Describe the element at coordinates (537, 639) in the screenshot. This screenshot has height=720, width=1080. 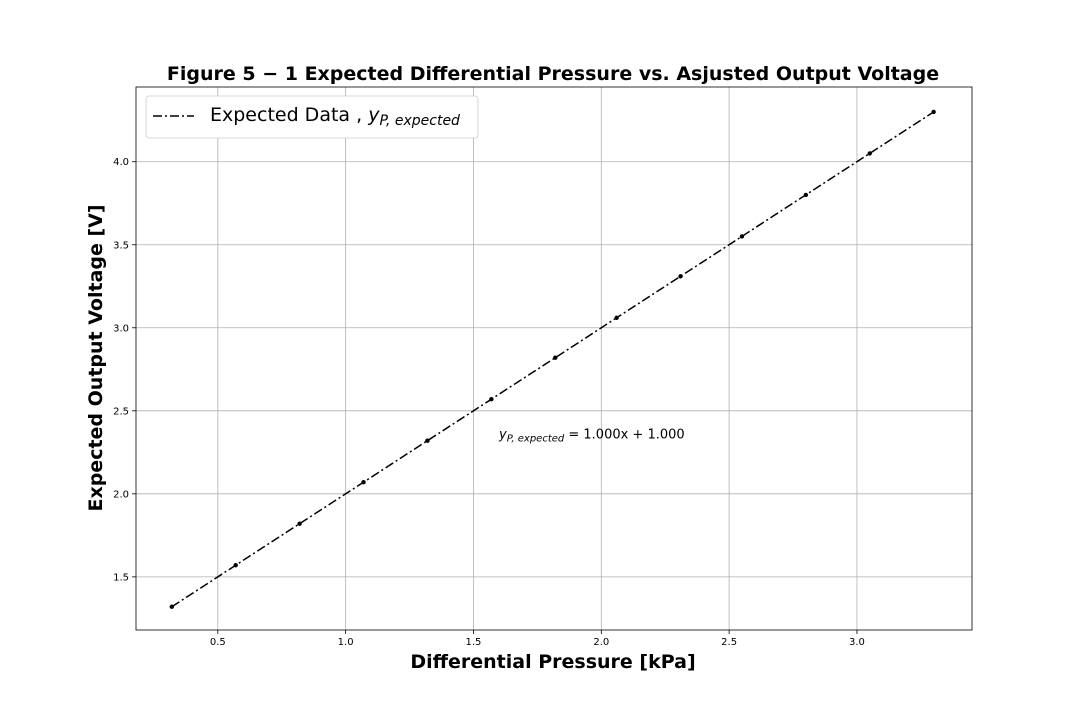
I see `x-axis-ticks: 0.5 1.0 1.5 2.0 2.5 3.0` at that location.